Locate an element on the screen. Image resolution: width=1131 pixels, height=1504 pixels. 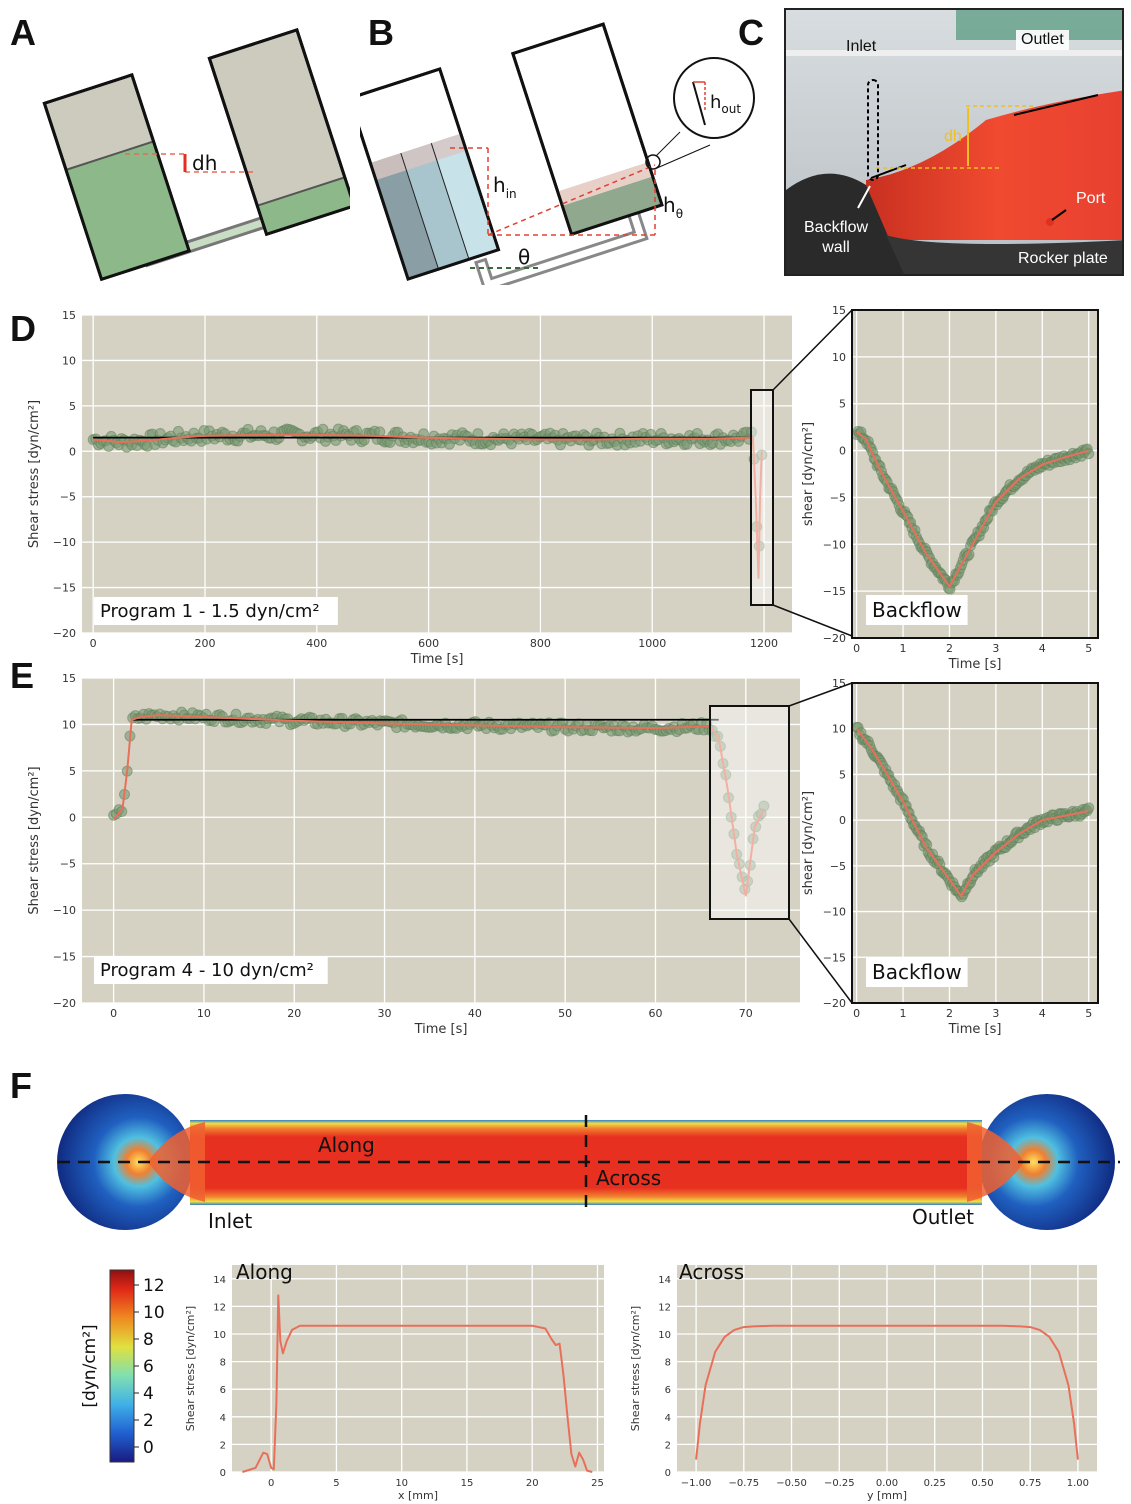
heatmap-inlet-label: Inlet is located at coordinates (230, 1221).